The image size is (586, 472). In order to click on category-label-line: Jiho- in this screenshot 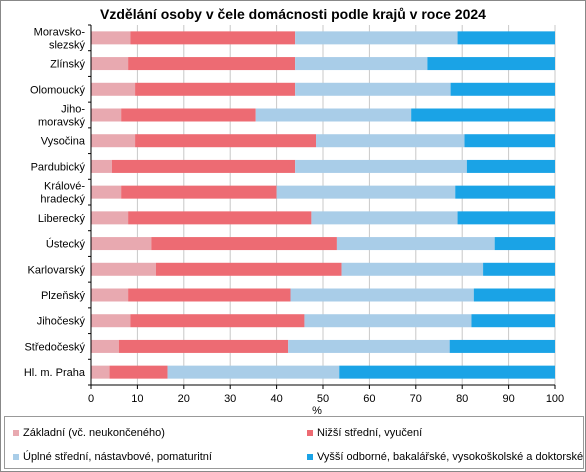, I will do `click(73, 110)`.